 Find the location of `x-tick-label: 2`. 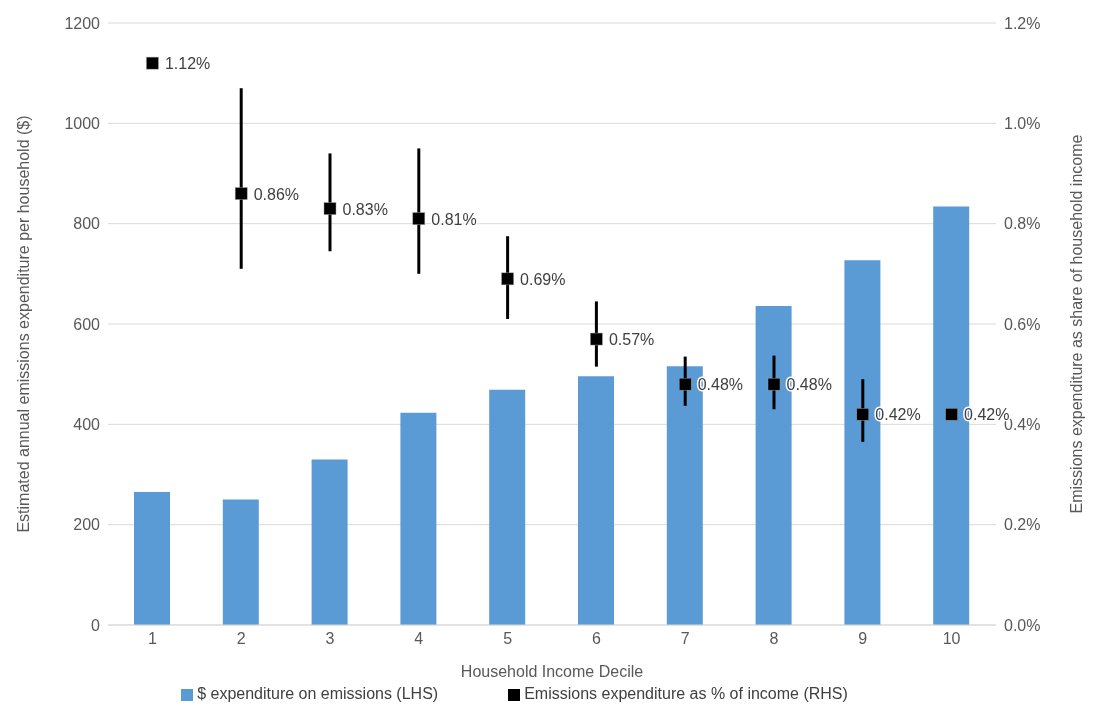

x-tick-label: 2 is located at coordinates (241, 639).